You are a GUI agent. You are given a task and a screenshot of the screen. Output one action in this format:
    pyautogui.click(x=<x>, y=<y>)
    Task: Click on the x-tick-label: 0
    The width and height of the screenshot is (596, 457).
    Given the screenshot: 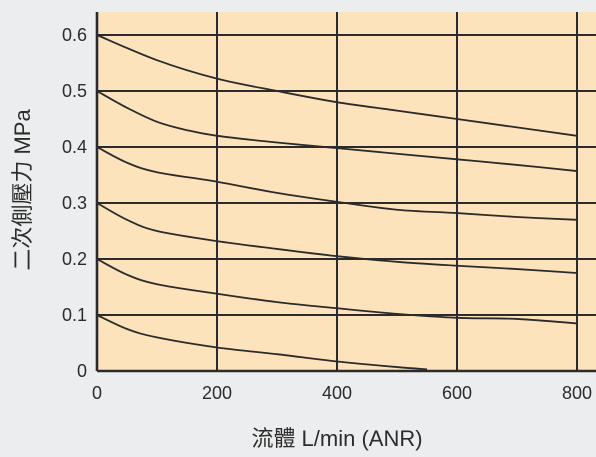 What is the action you would take?
    pyautogui.click(x=97, y=393)
    